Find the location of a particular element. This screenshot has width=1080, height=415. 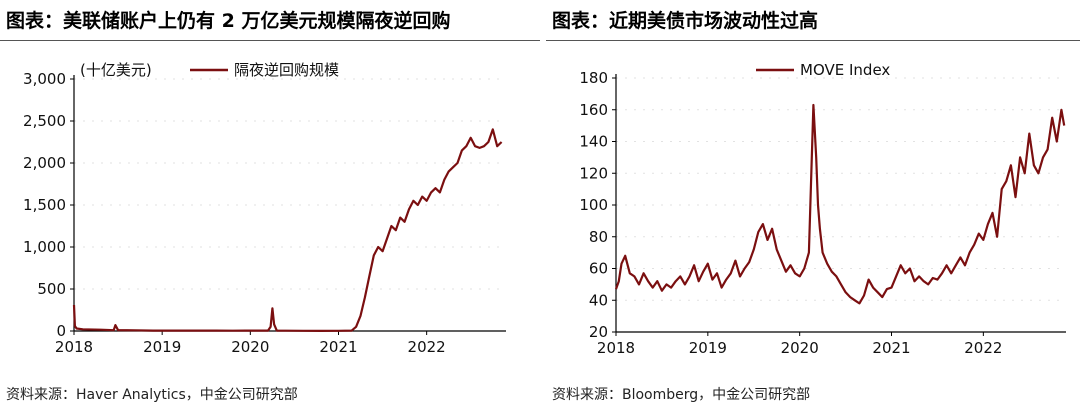

left-chart-source: 资料来源：Haver Analytics，中金公司研究部 is located at coordinates (152, 395).